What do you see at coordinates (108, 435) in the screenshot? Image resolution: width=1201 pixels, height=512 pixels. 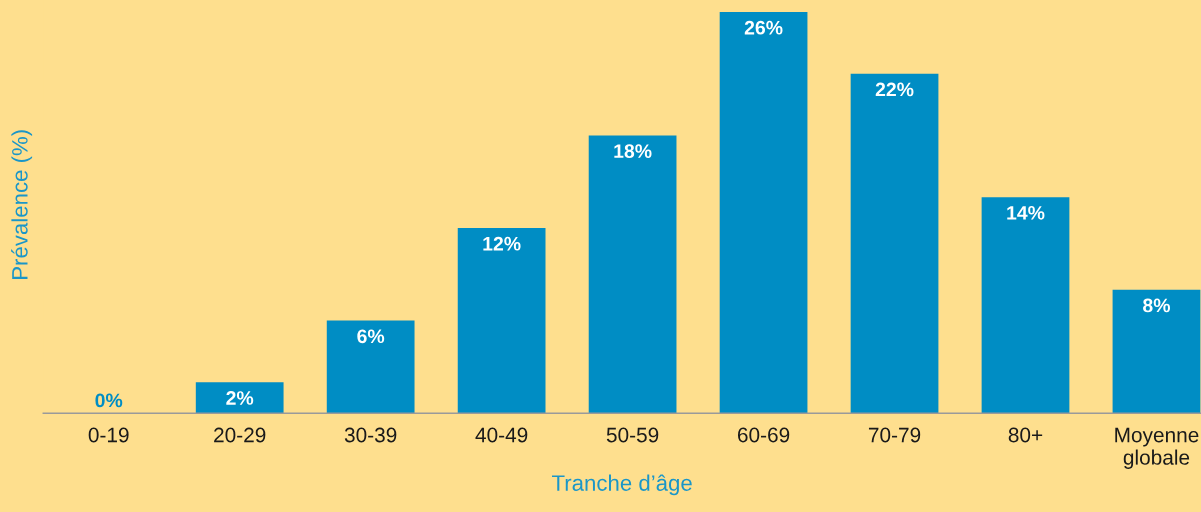 I see `x-tick-label: 0-19` at bounding box center [108, 435].